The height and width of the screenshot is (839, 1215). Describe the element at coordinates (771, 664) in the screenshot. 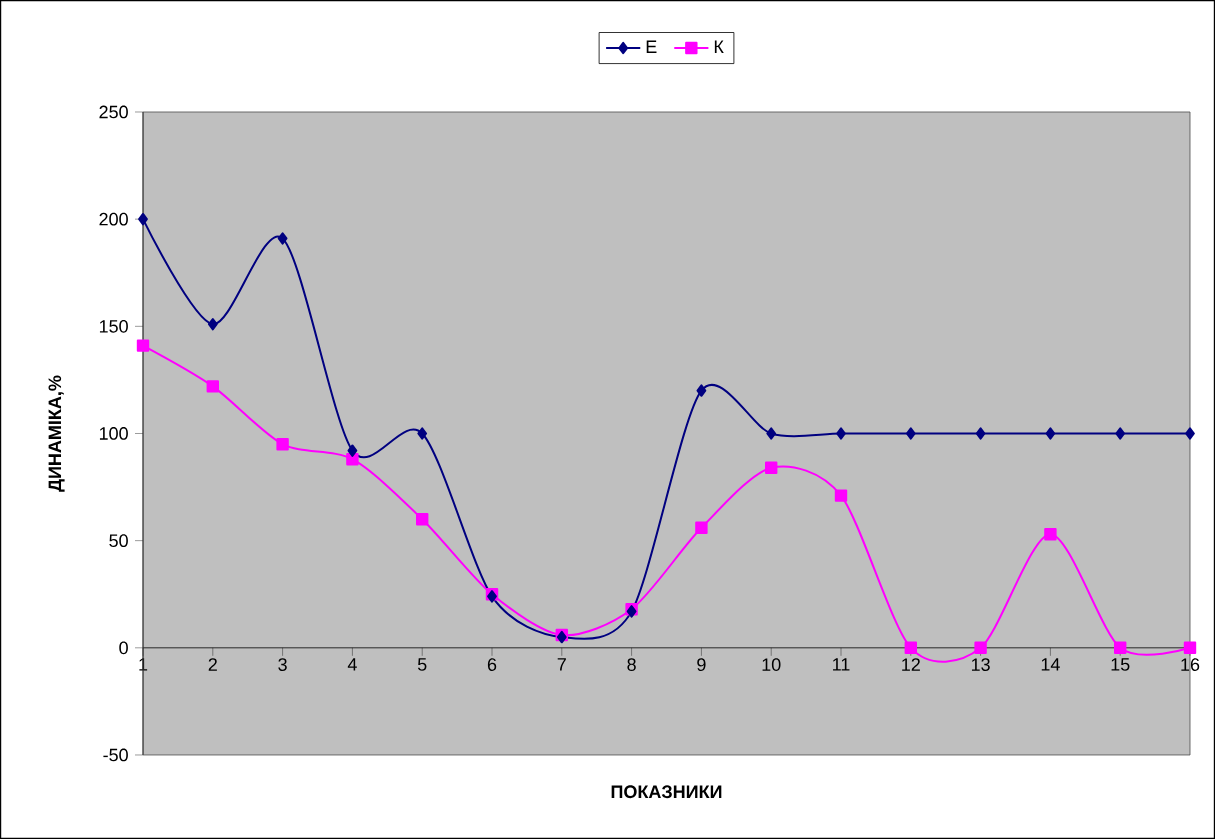

I see `x-tick-label: 10` at that location.